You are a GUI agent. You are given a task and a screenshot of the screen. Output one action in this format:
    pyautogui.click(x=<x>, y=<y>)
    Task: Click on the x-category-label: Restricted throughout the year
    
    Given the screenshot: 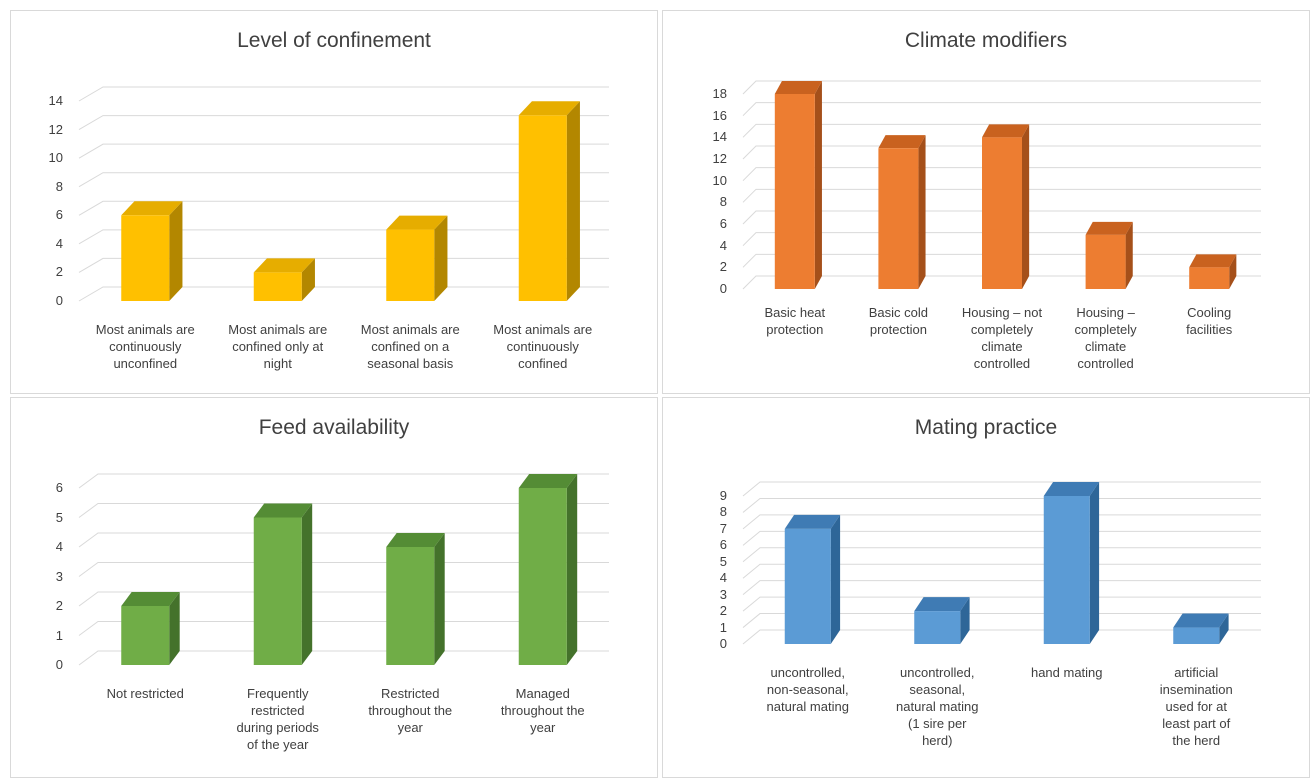 What is the action you would take?
    pyautogui.click(x=410, y=710)
    